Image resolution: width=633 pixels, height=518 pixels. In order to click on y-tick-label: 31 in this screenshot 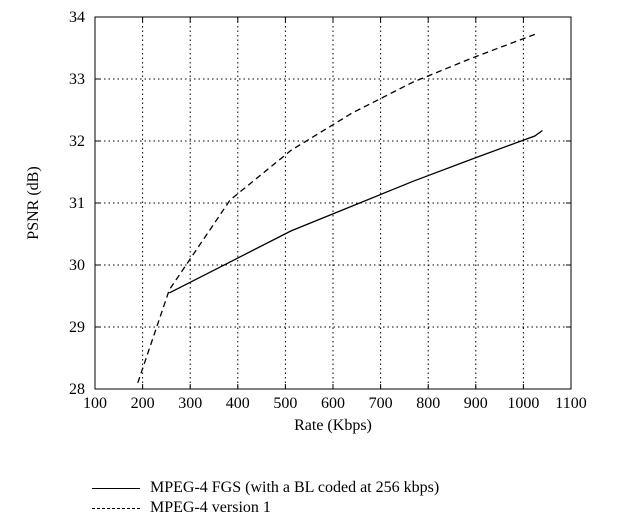, I will do `click(77, 203)`.